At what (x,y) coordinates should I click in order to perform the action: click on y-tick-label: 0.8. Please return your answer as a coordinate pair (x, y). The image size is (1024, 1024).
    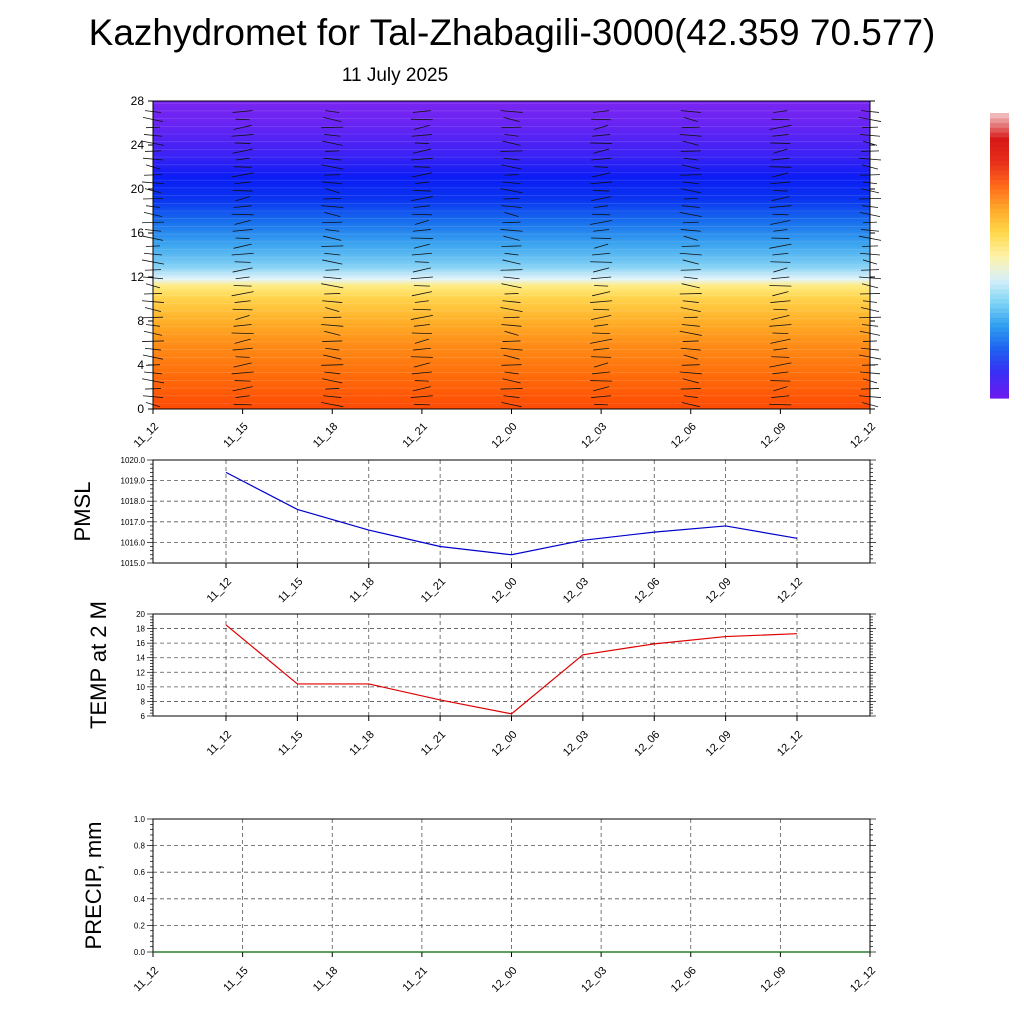
    Looking at the image, I should click on (140, 846).